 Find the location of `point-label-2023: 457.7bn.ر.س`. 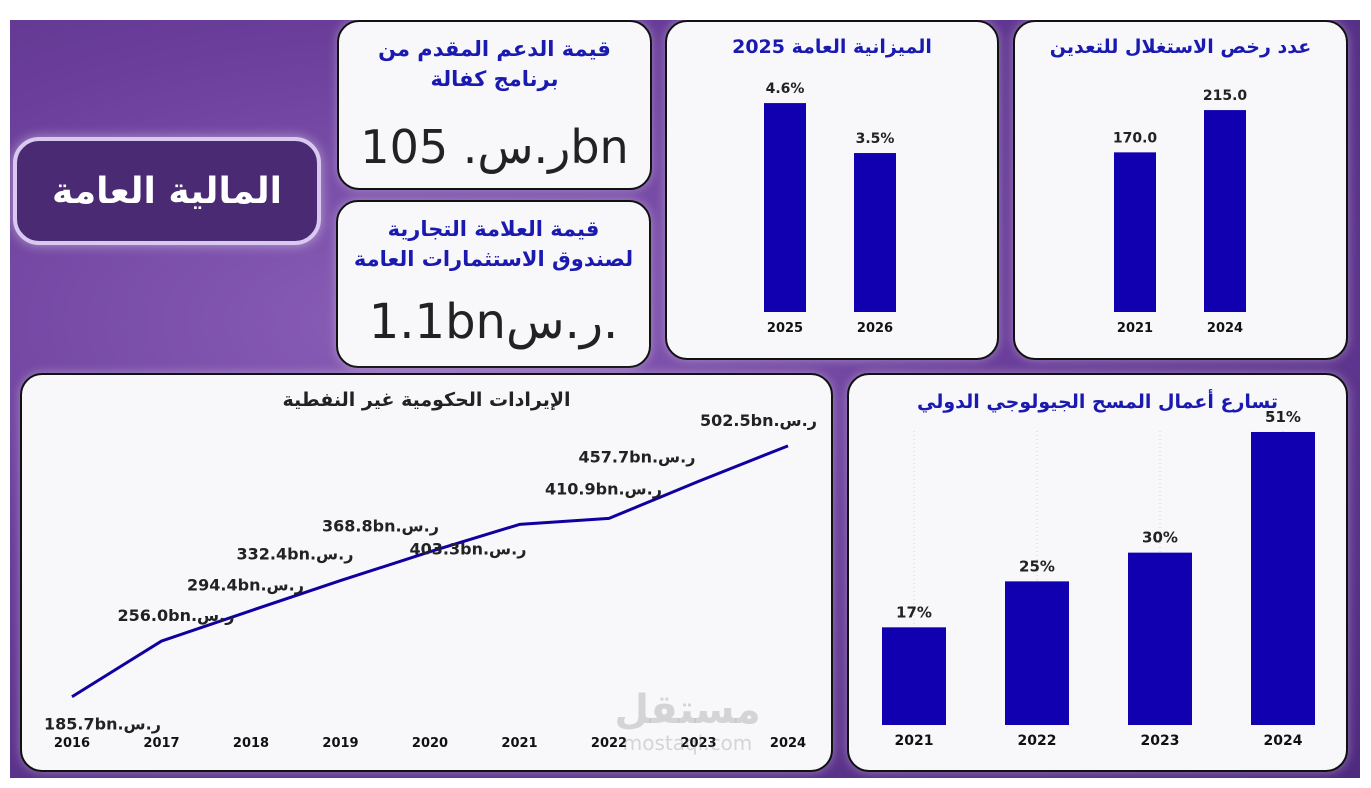

point-label-2023: 457.7bn.ر.س is located at coordinates (637, 456).